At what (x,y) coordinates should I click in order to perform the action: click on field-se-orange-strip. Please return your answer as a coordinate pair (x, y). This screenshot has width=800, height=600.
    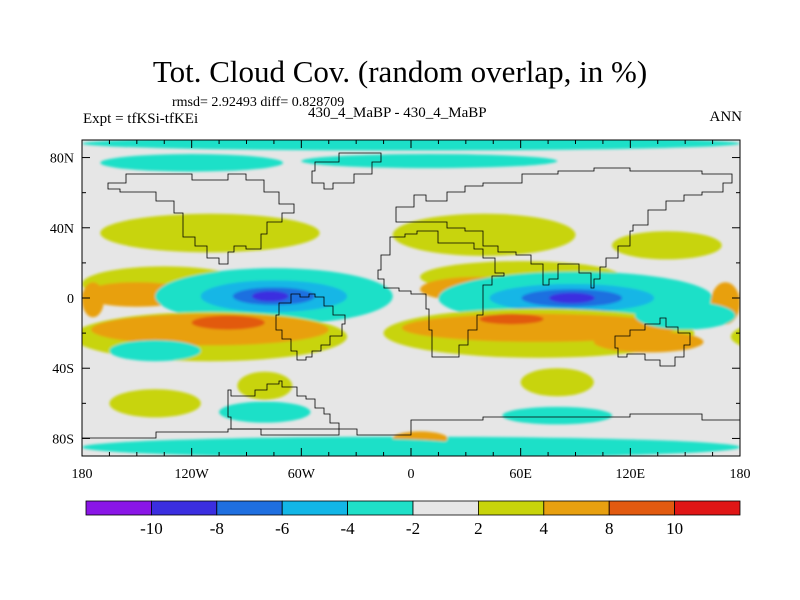
    Looking at the image, I should click on (648, 342).